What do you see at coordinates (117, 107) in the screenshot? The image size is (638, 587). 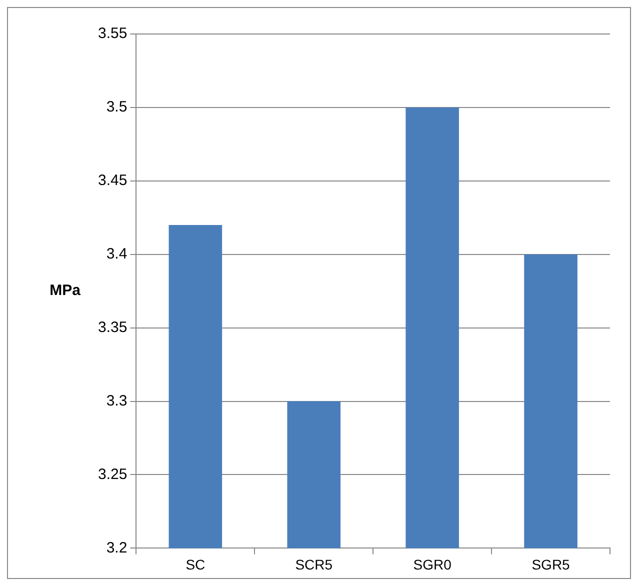 I see `y-tick-label: 3.5` at bounding box center [117, 107].